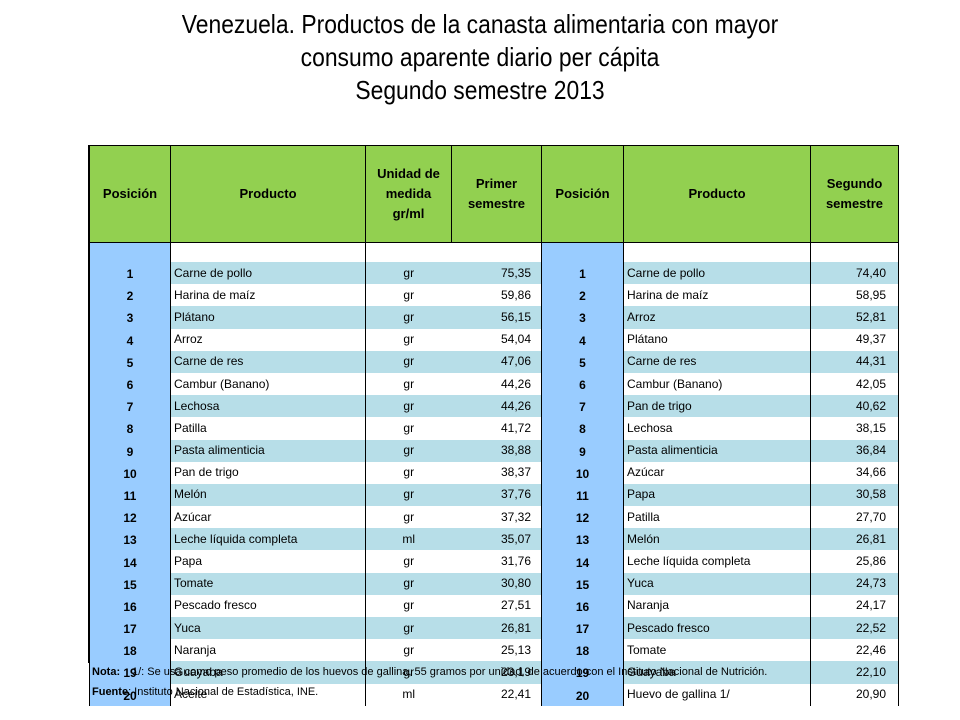 Image resolution: width=960 pixels, height=720 pixels. Describe the element at coordinates (582, 384) in the screenshot. I see `position-cell: 6` at that location.